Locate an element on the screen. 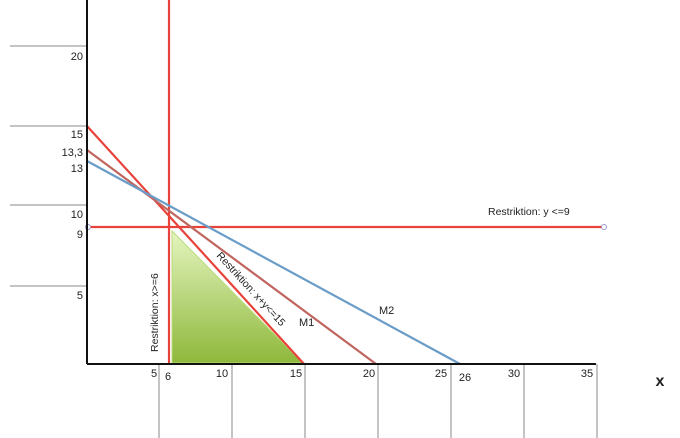  y-tick-label: 15 is located at coordinates (77, 135).